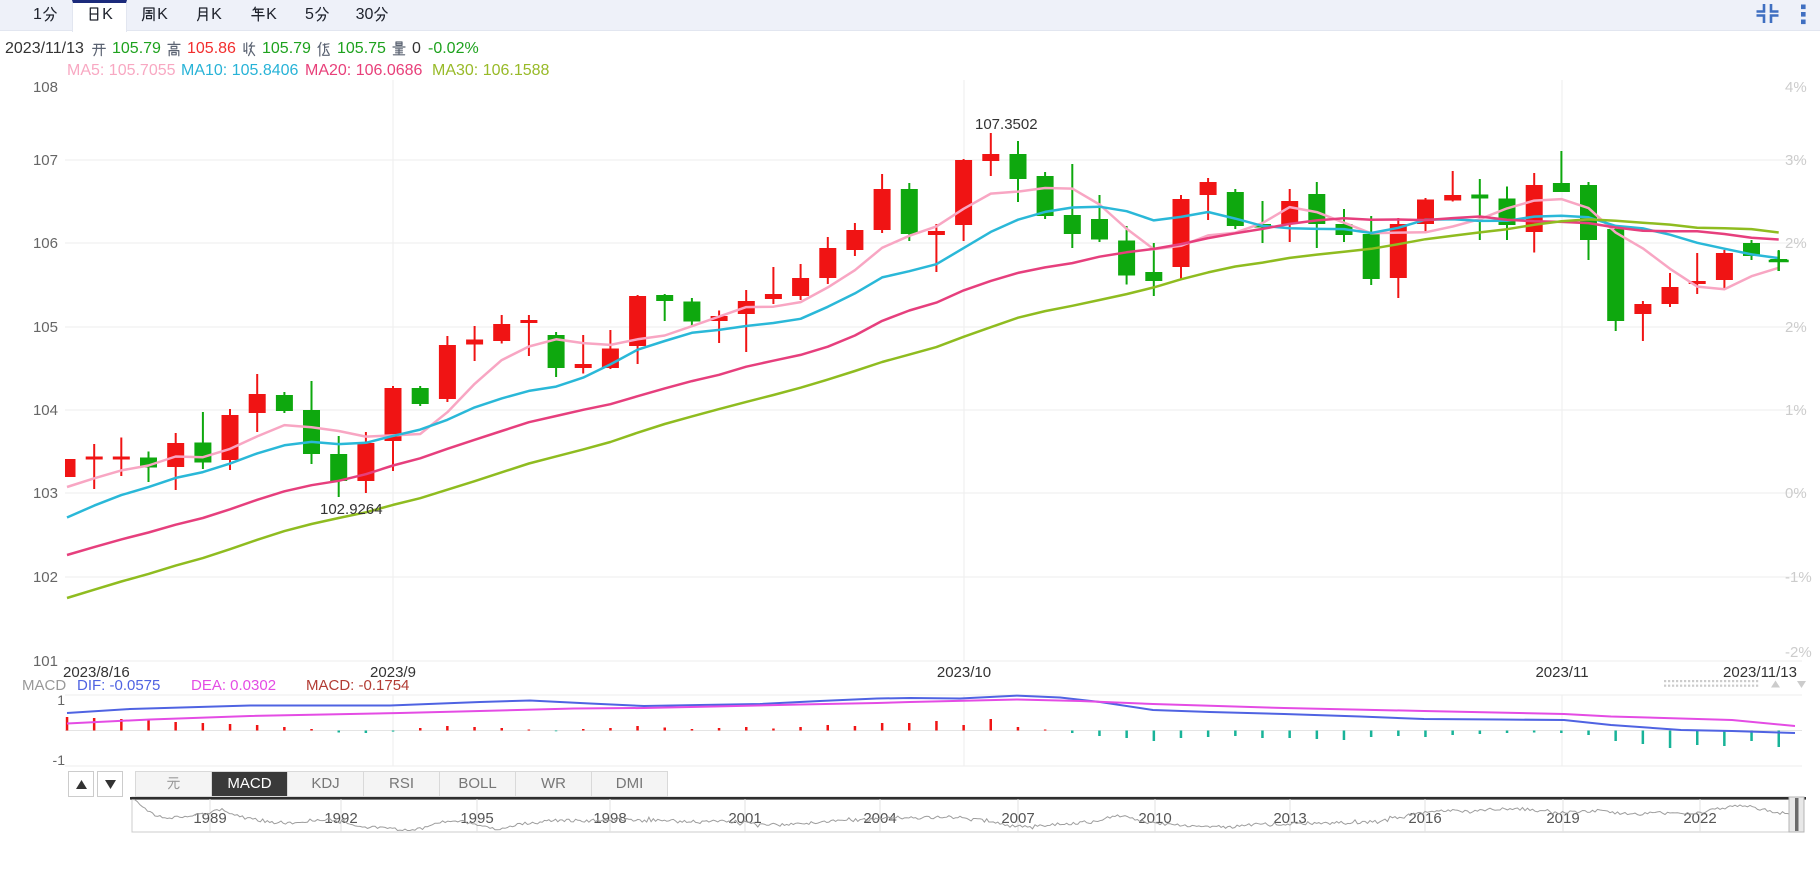 This screenshot has height=869, width=1820. I want to click on svg-text: 1992, so click(340, 818).